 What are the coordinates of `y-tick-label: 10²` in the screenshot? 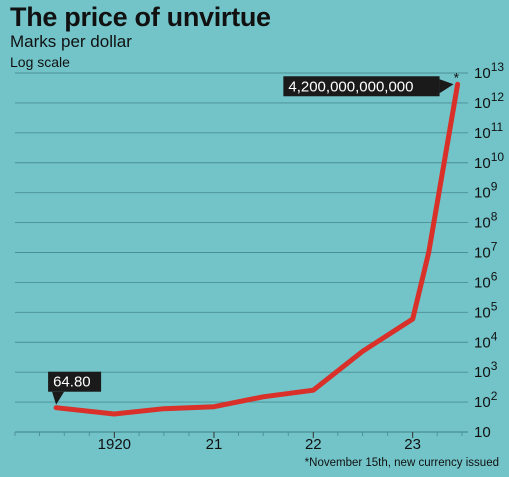 It's located at (486, 400).